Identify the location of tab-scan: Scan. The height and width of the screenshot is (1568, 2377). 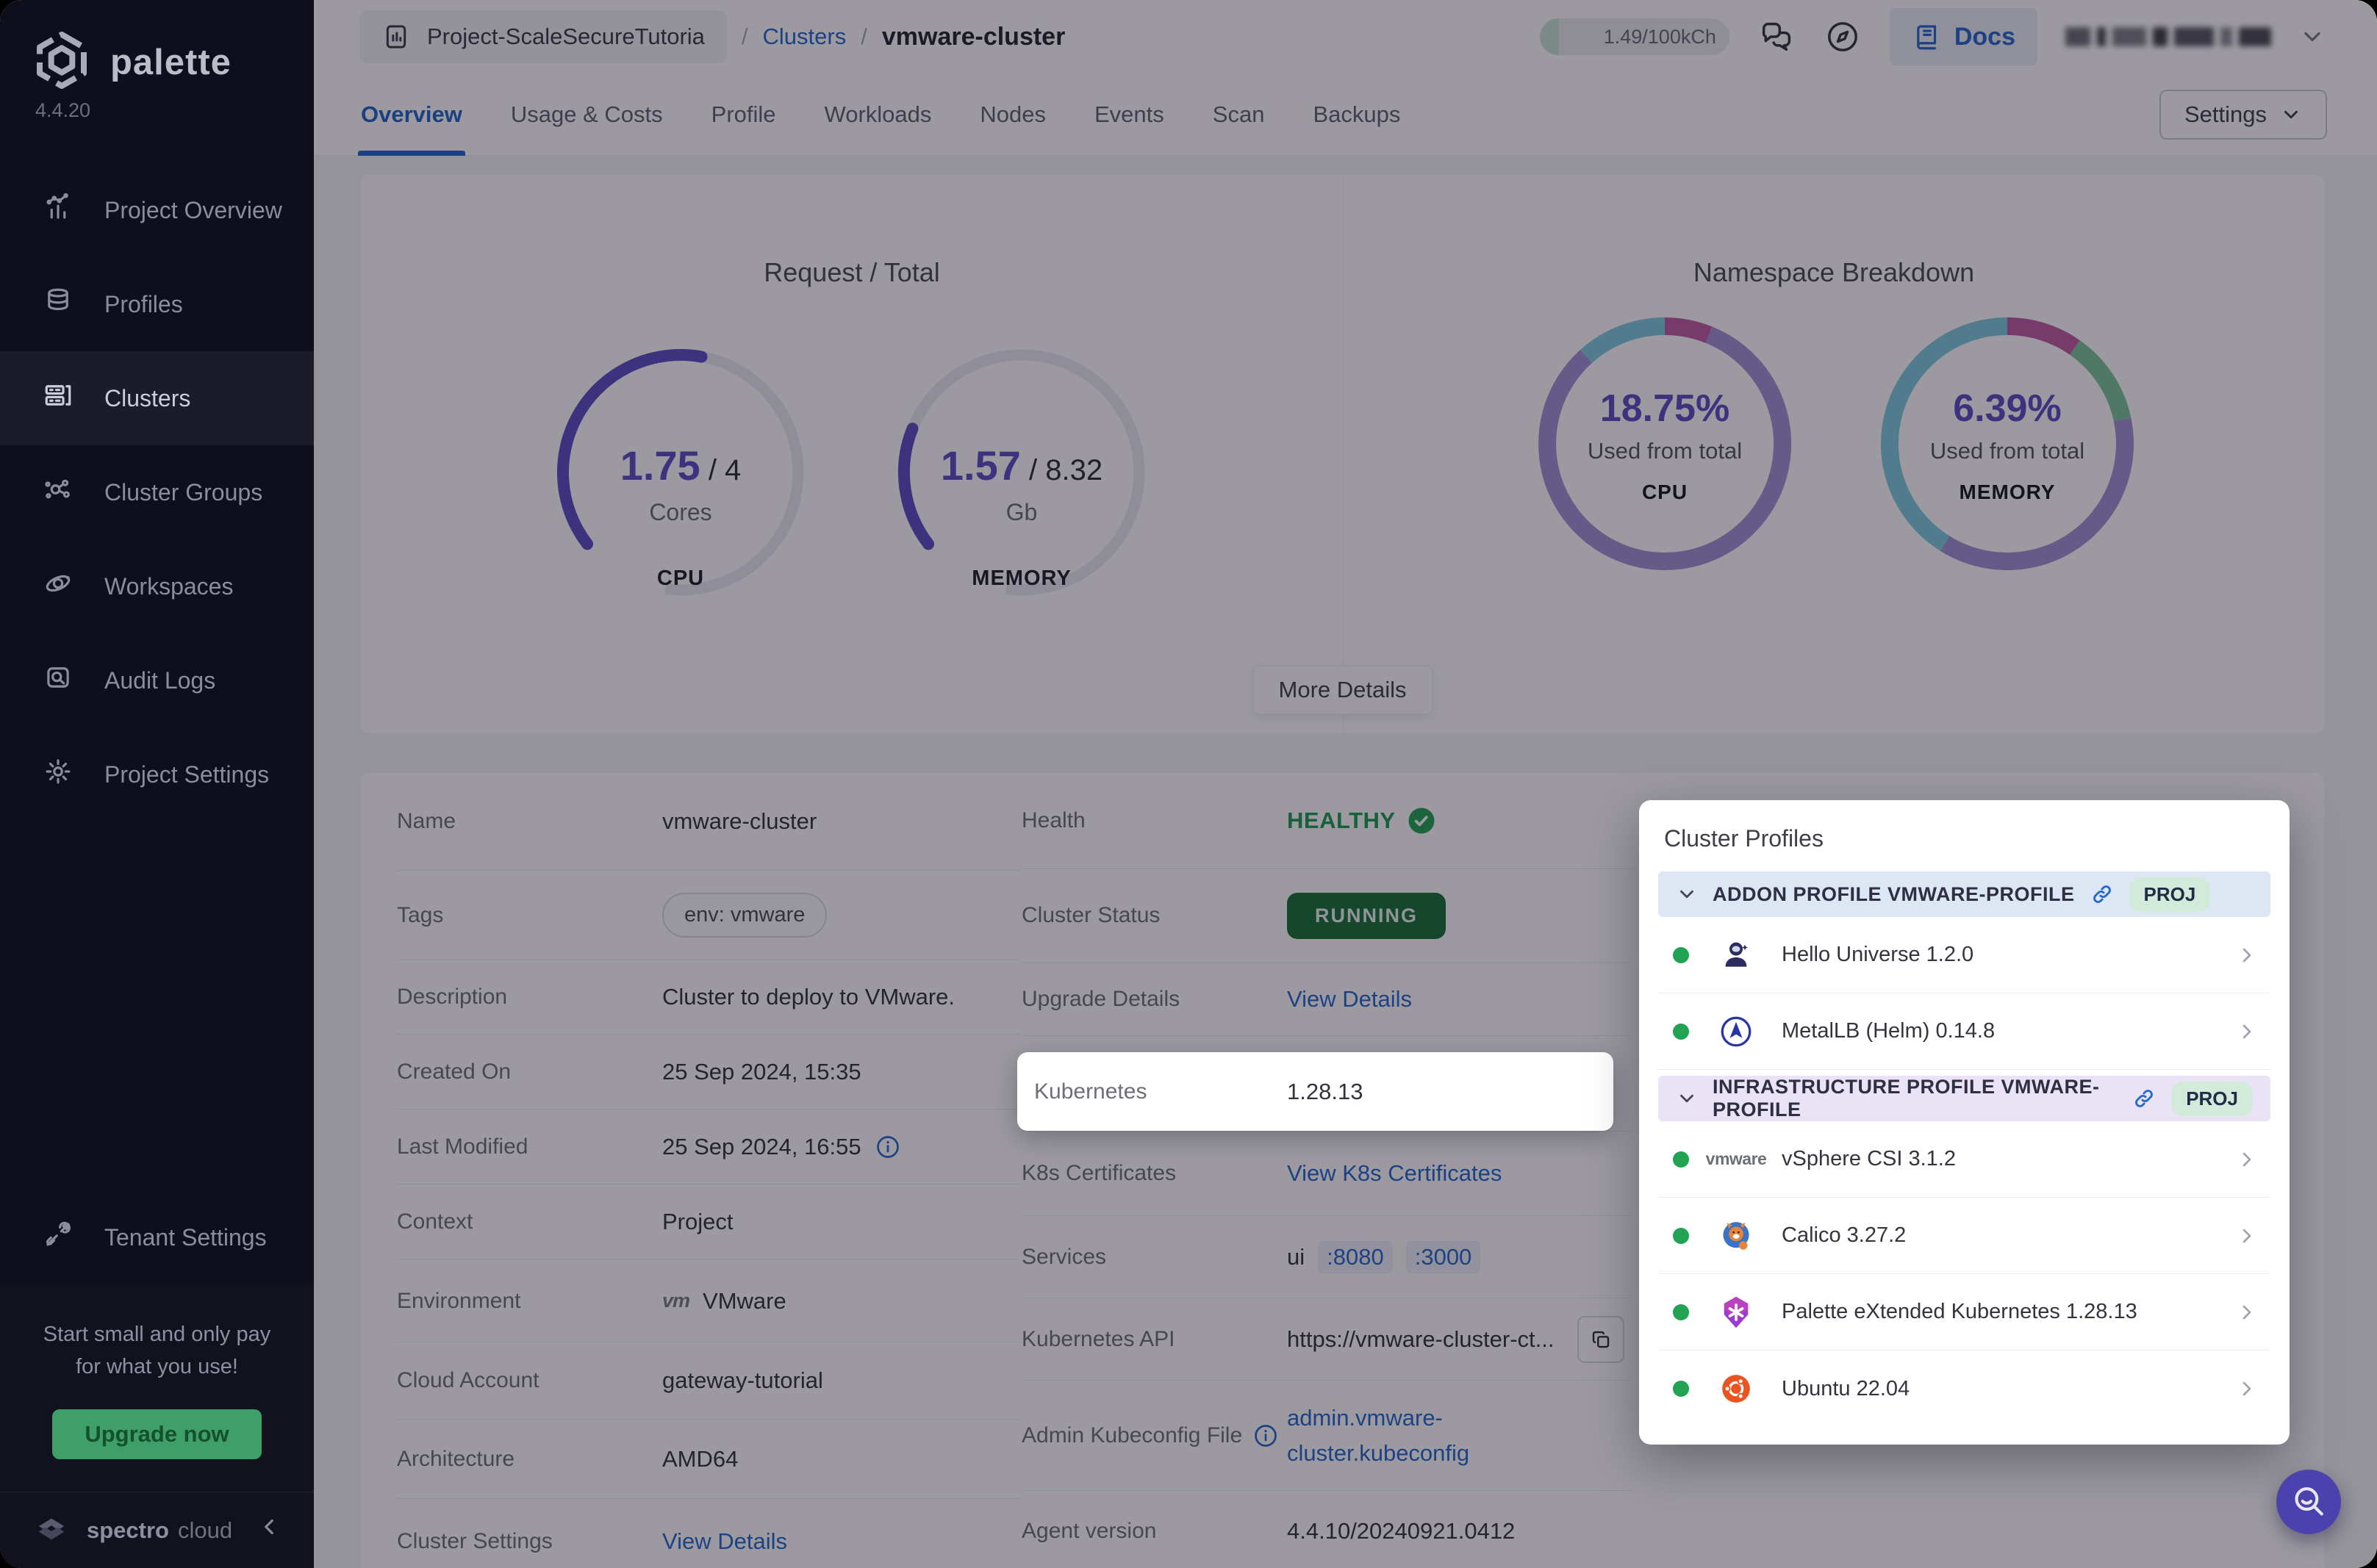
(1238, 114).